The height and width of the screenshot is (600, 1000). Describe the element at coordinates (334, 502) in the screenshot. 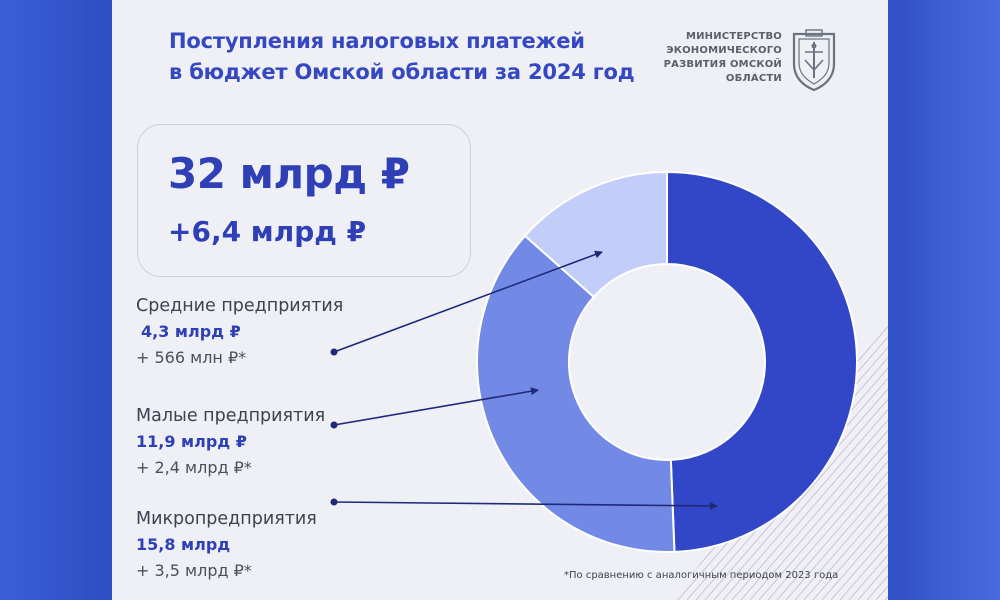

I see `arrow-micro-dot` at that location.